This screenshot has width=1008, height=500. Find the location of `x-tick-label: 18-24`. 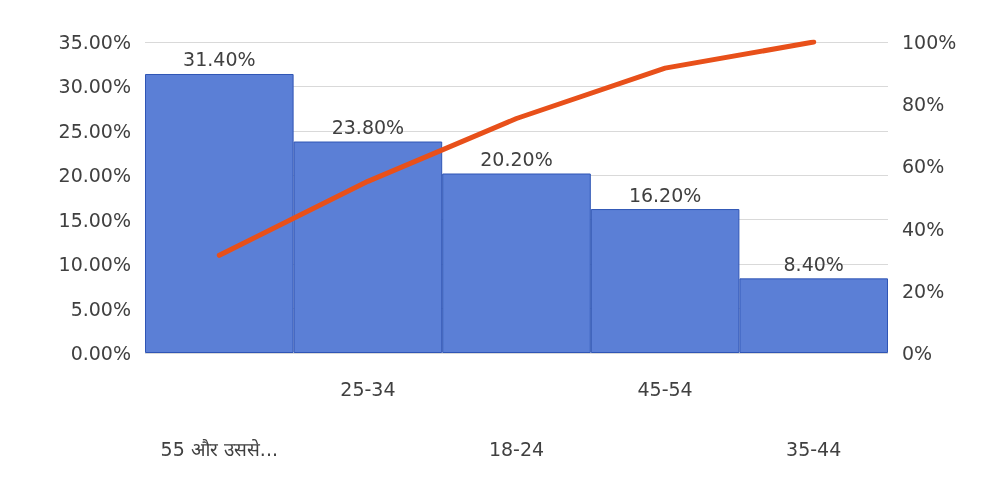

x-tick-label: 18-24 is located at coordinates (516, 449).